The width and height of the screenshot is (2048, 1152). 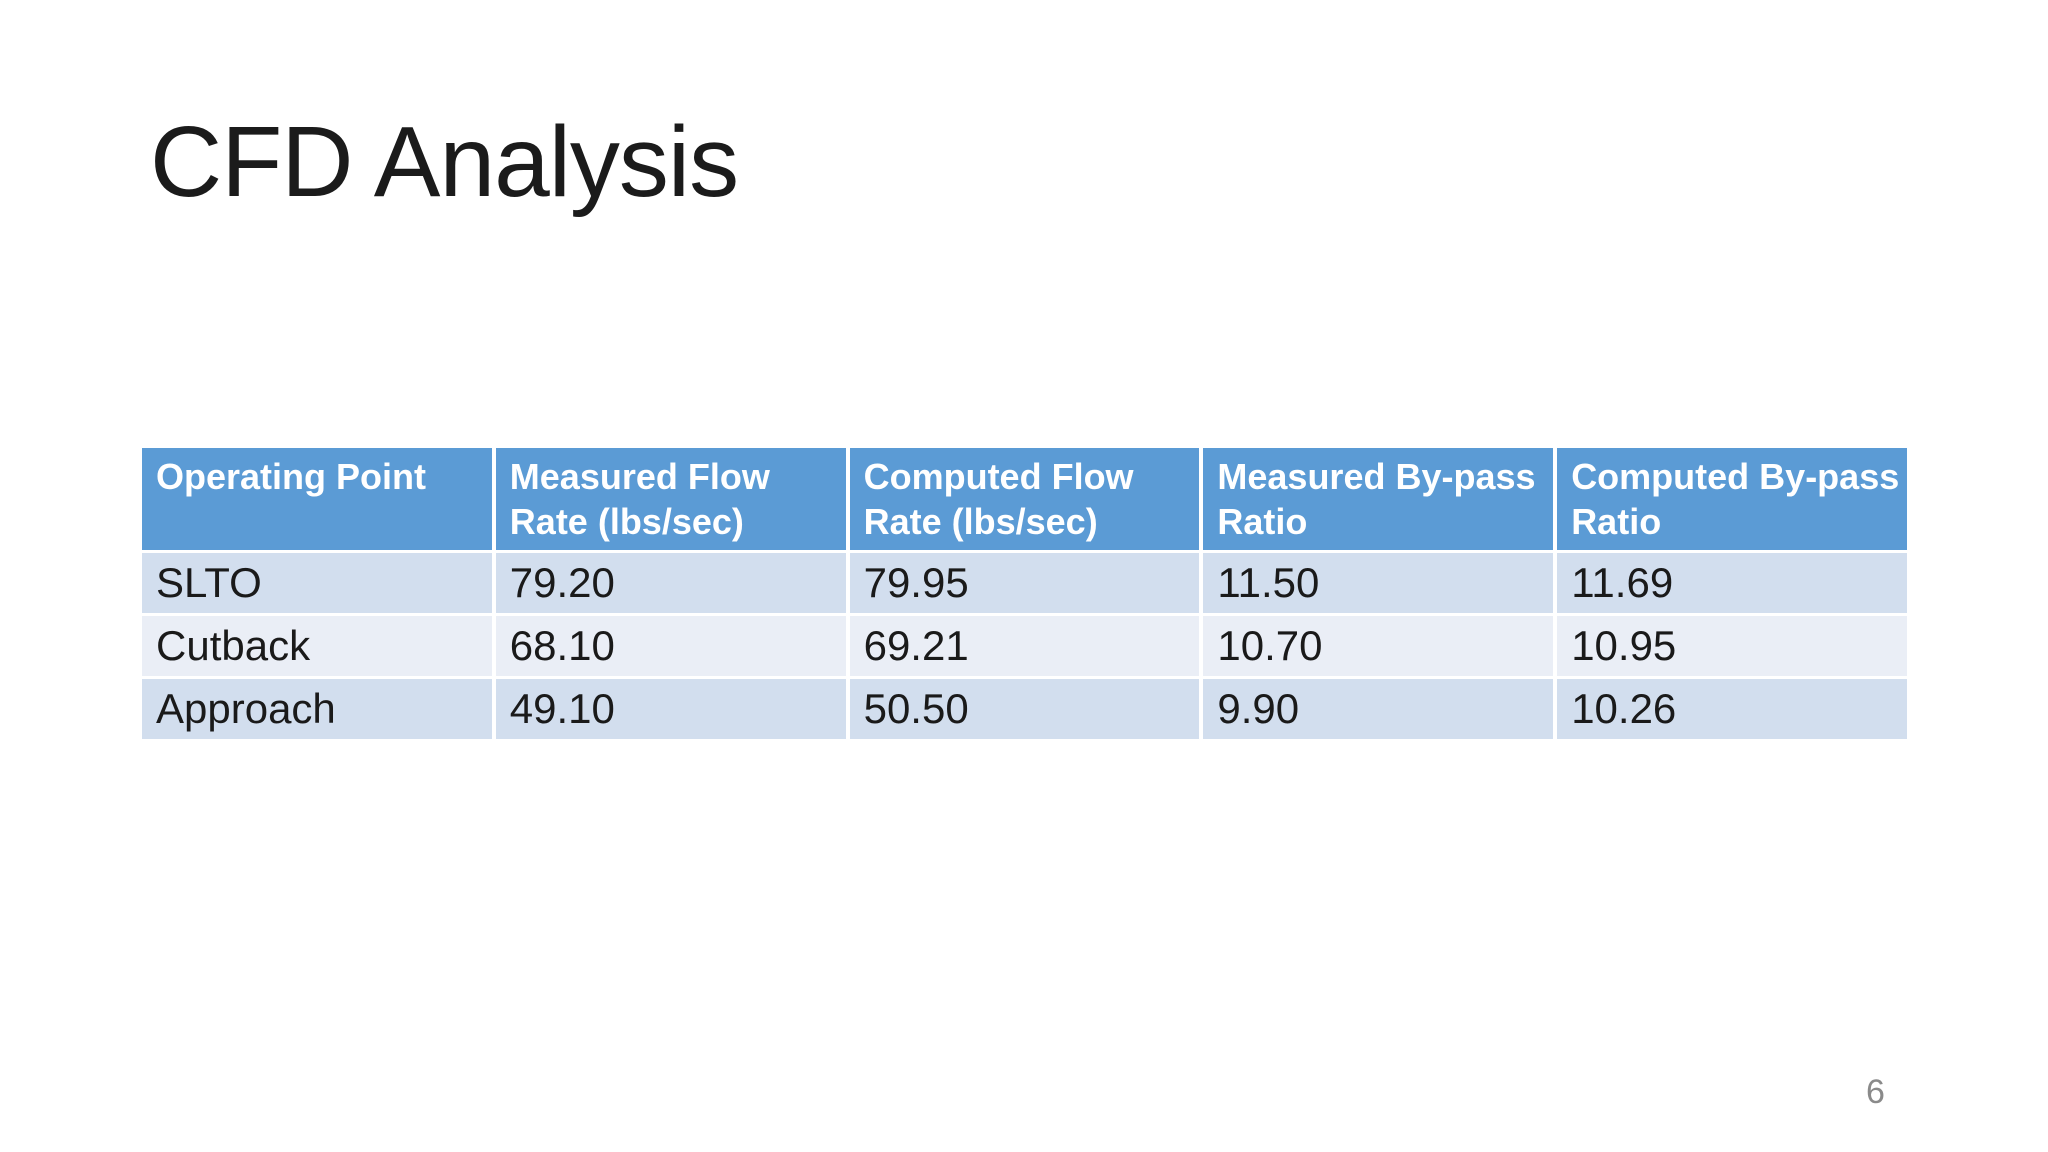 I want to click on column-header: Computed Flow Rate (lbs/sec), so click(x=1024, y=499).